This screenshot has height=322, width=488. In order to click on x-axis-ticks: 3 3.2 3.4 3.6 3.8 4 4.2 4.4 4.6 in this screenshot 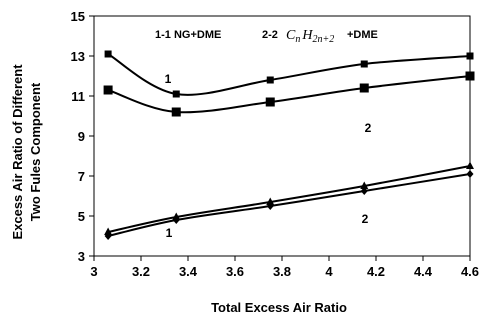, I will do `click(284, 267)`.